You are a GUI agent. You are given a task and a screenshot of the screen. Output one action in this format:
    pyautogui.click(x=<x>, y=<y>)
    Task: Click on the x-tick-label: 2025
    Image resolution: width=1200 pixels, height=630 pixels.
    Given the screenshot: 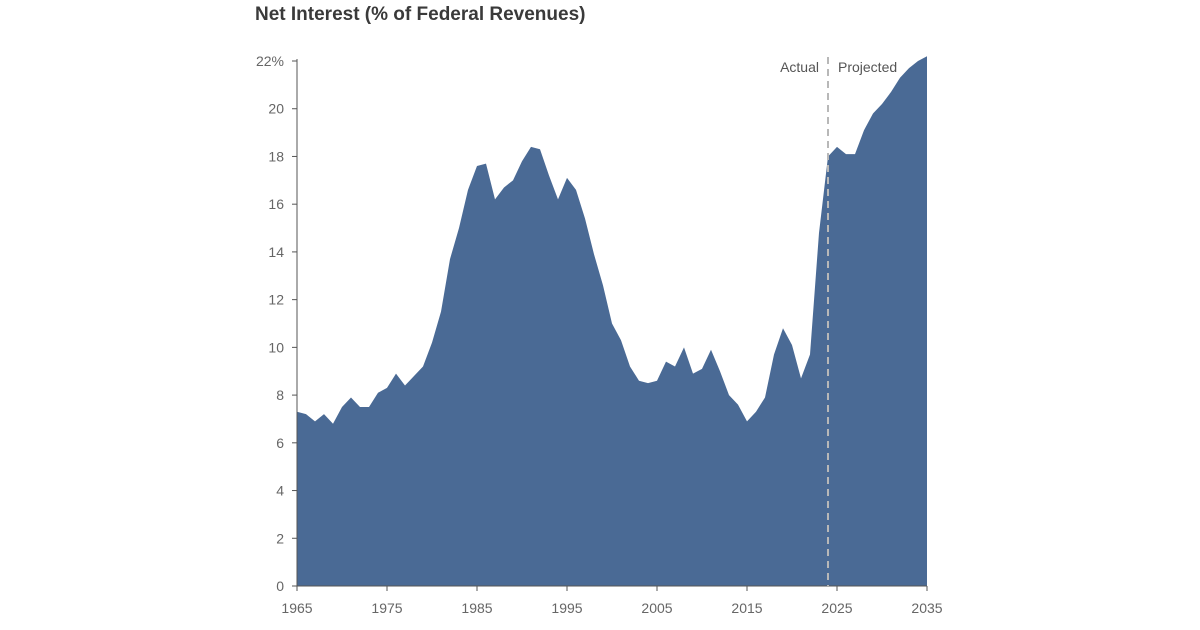 What is the action you would take?
    pyautogui.click(x=836, y=608)
    